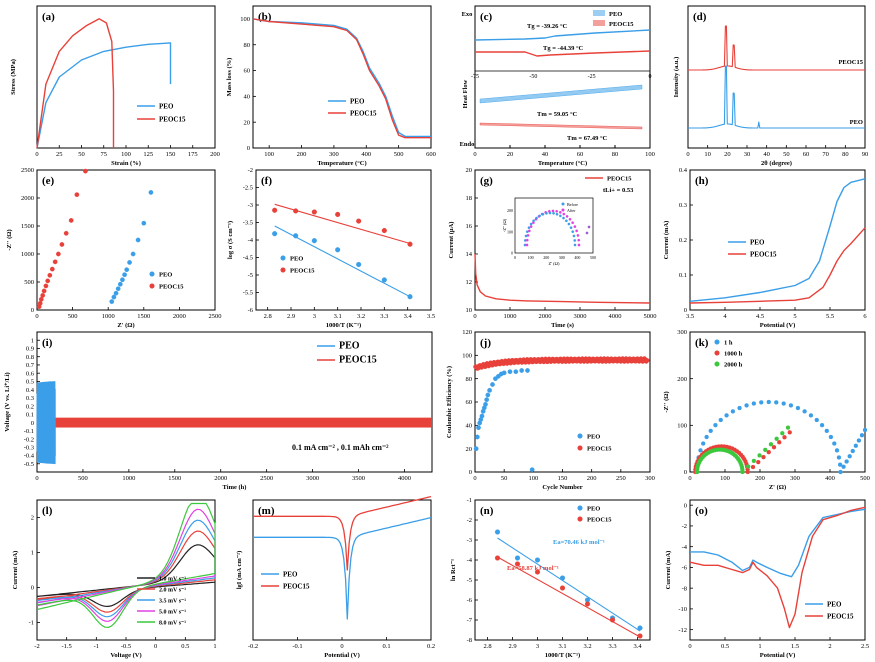 Image resolution: width=875 pixels, height=662 pixels. Describe the element at coordinates (48, 17) in the screenshot. I see `panel-label: (a)` at that location.